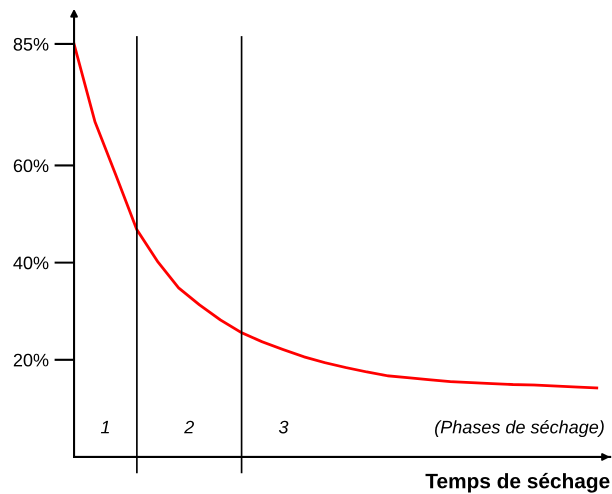 The width and height of the screenshot is (612, 494). I want to click on annotation: (Phases de séchage), so click(519, 429).